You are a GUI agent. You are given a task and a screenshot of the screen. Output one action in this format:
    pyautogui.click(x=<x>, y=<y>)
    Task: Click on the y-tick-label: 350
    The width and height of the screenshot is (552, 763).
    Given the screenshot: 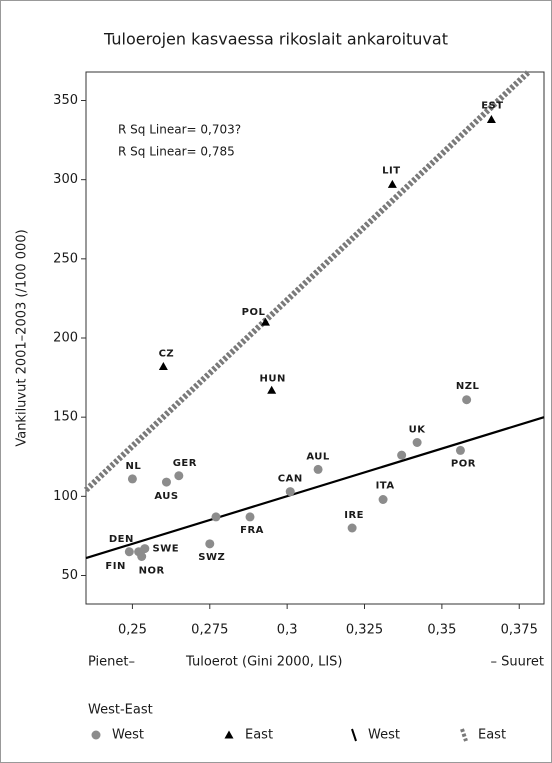 What is the action you would take?
    pyautogui.click(x=65, y=100)
    